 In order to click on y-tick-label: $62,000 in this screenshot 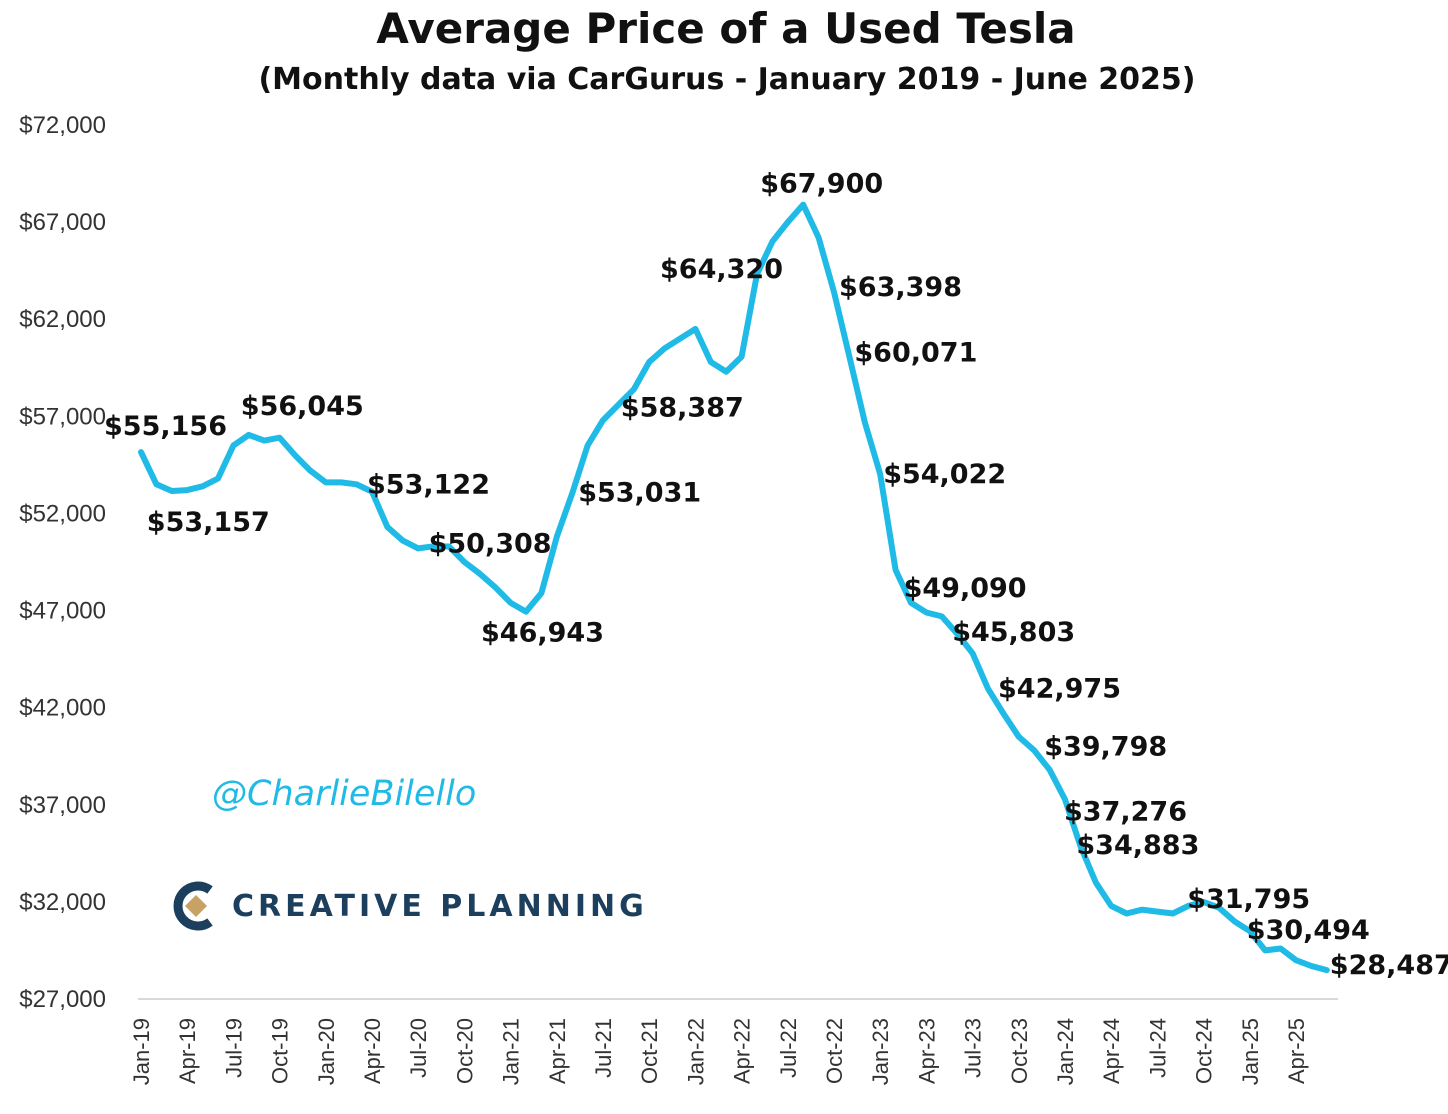, I will do `click(62, 319)`.